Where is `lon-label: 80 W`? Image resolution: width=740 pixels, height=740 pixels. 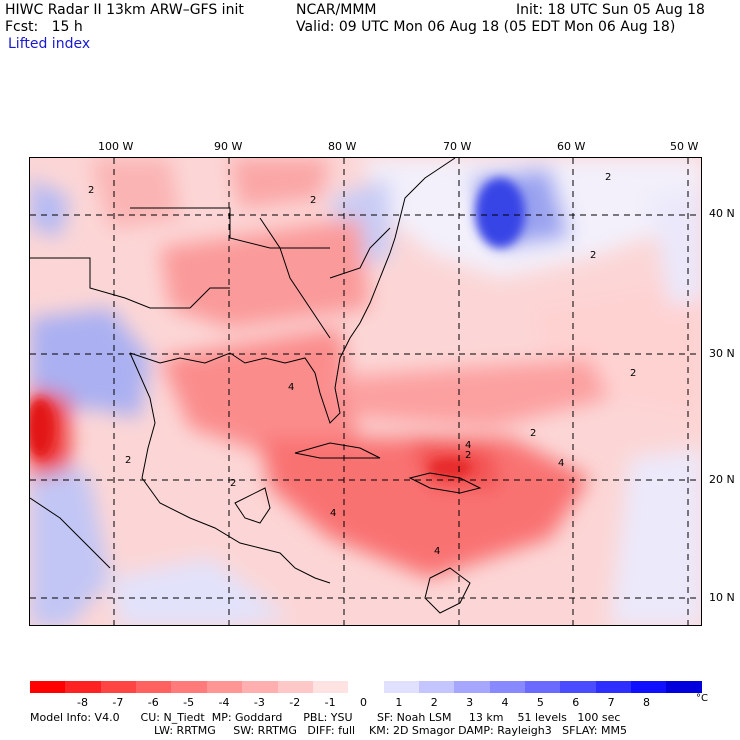
lon-label: 80 W is located at coordinates (342, 146).